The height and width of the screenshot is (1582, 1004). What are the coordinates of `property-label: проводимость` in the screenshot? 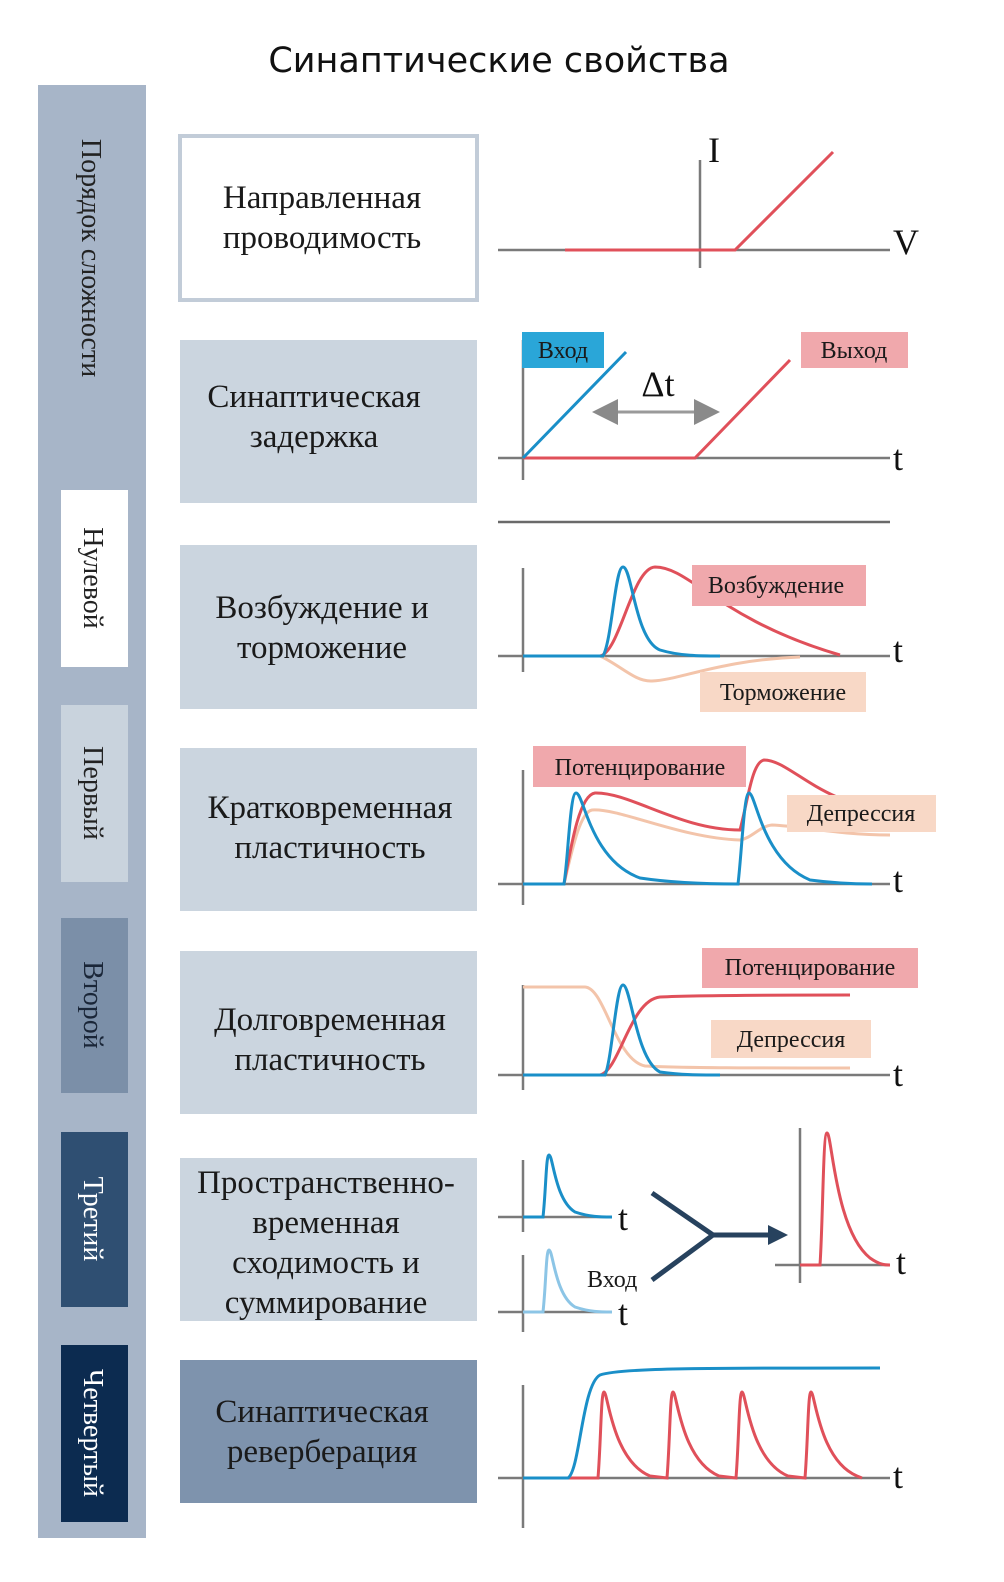 It's located at (322, 238).